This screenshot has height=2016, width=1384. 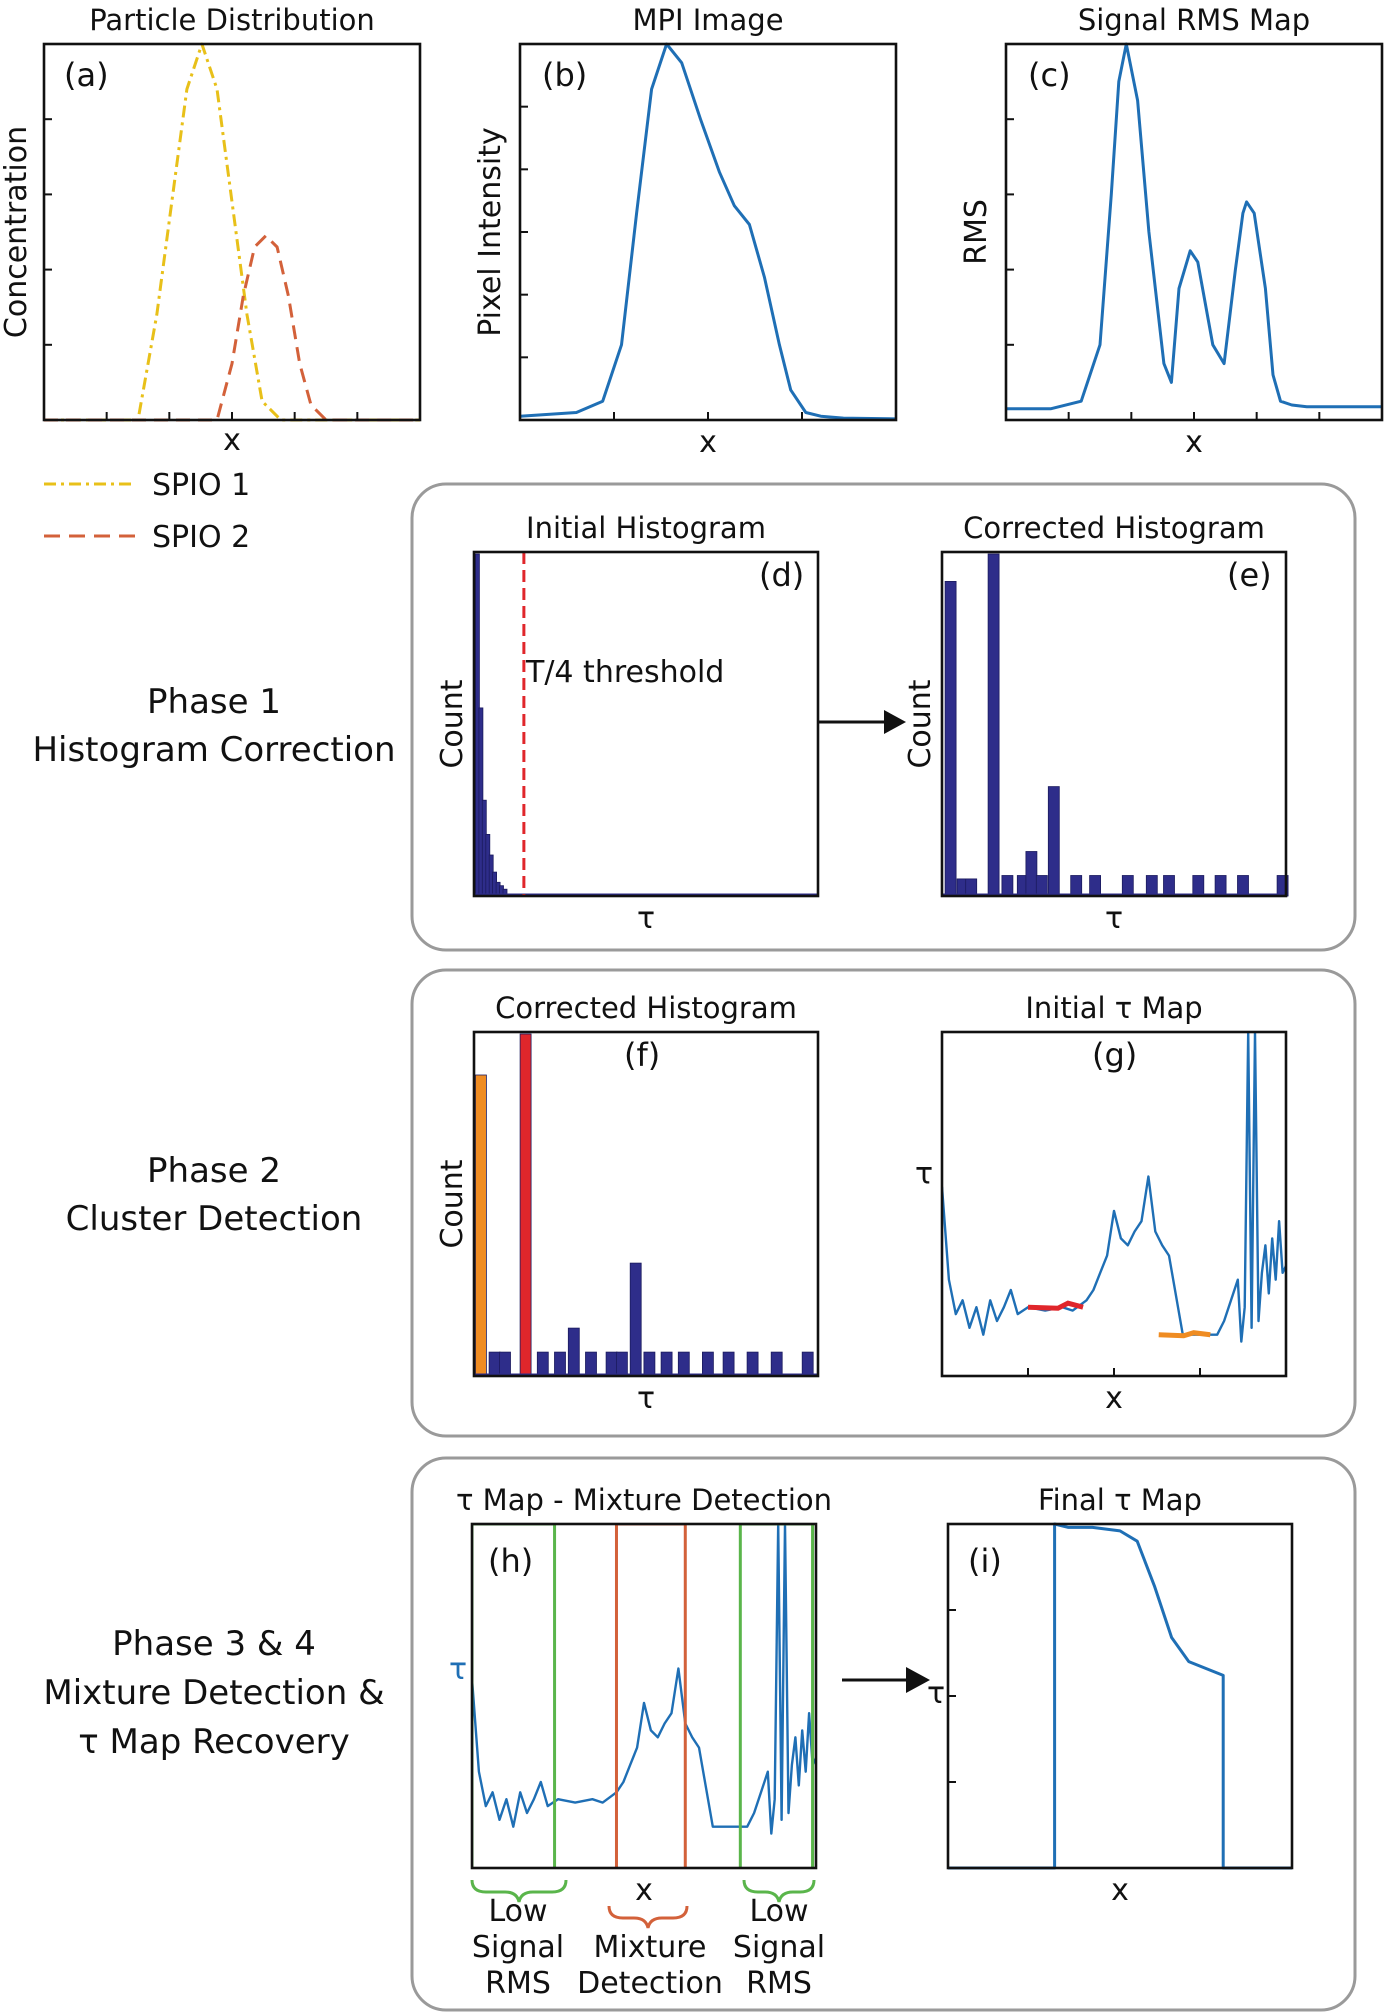 I want to click on panel-b-series, so click(x=708, y=231).